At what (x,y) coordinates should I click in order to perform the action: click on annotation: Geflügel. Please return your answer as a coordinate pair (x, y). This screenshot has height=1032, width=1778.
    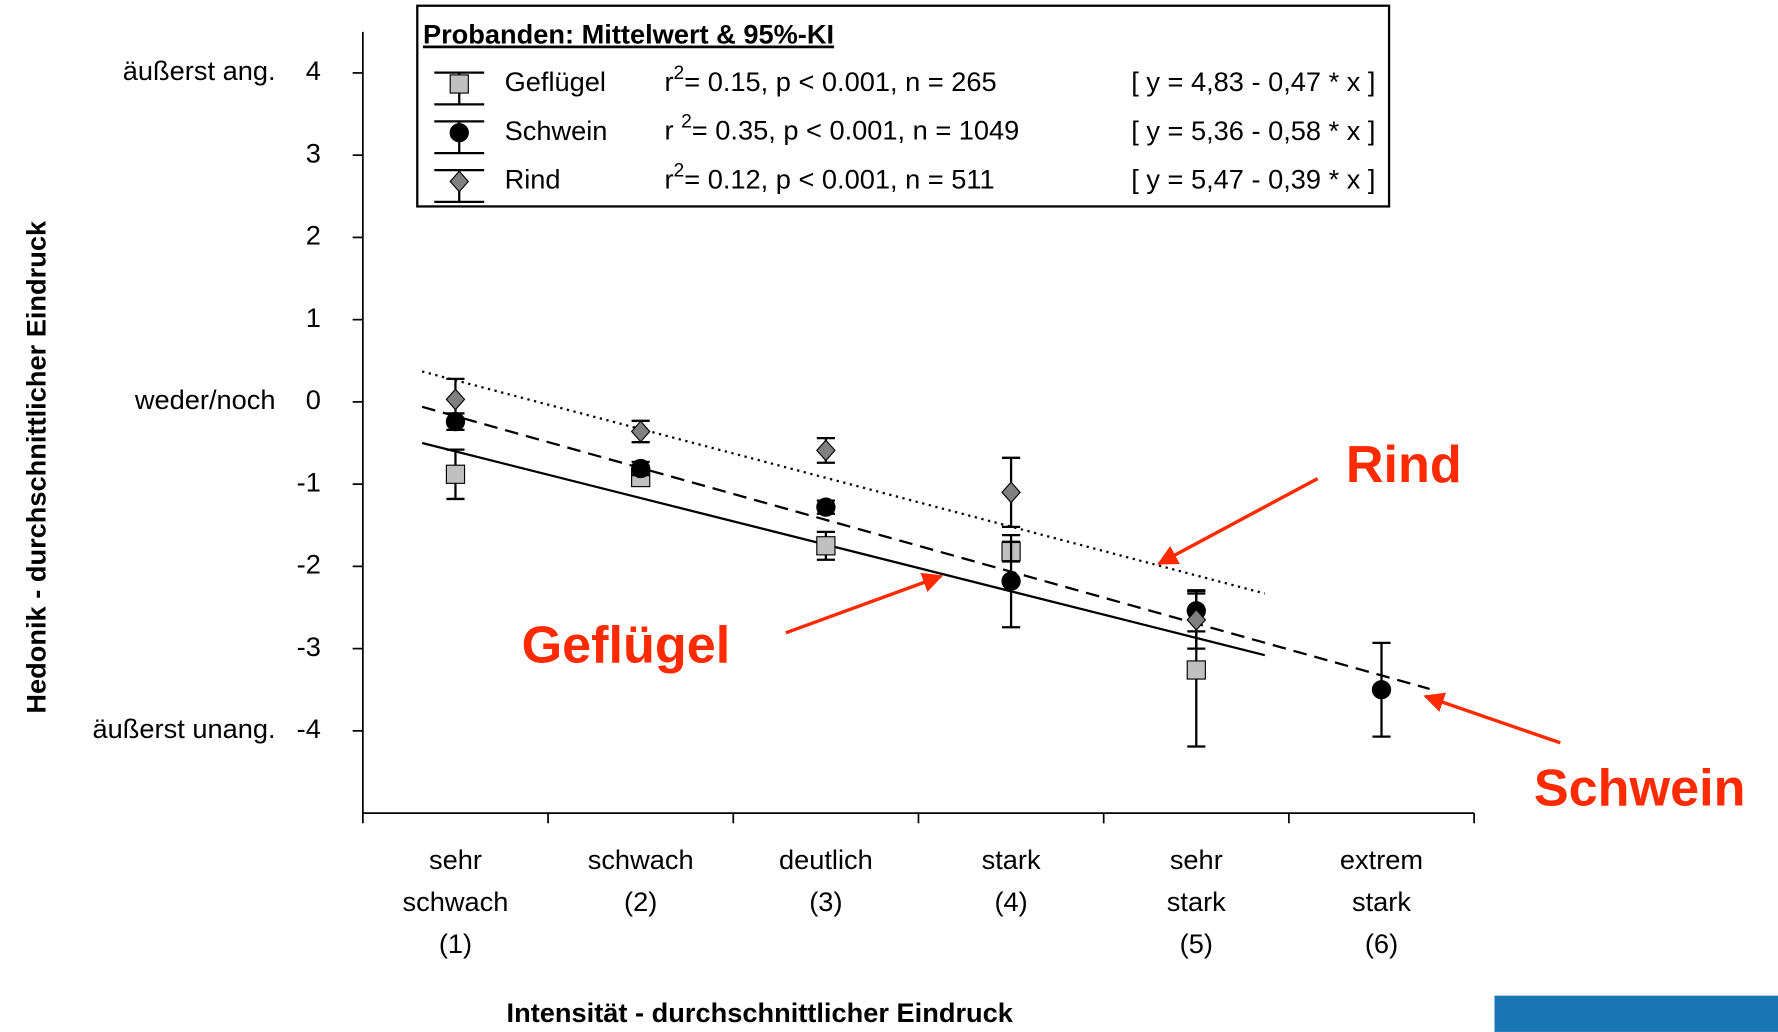
    Looking at the image, I should click on (626, 645).